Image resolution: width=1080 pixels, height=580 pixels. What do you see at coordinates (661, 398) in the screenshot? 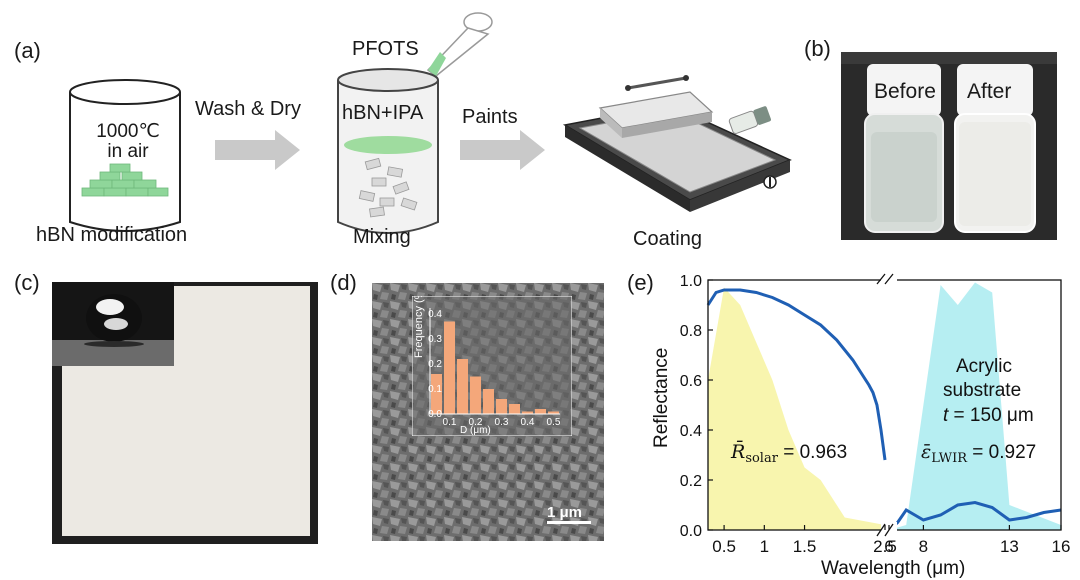
I see `y-axis-label: Reflectance` at bounding box center [661, 398].